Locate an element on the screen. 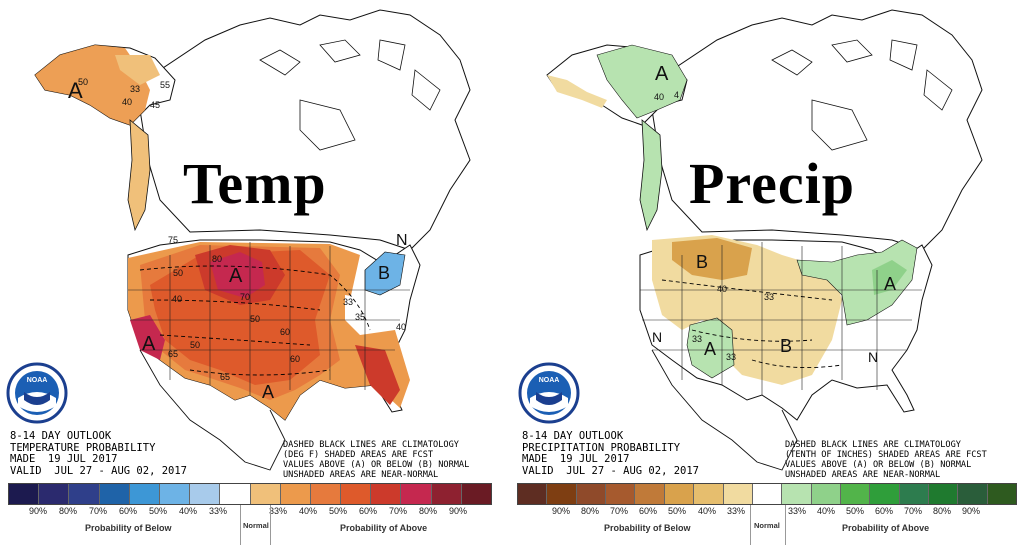 The height and width of the screenshot is (555, 1024). precip-caption-above: Probability of Above is located at coordinates (886, 528).